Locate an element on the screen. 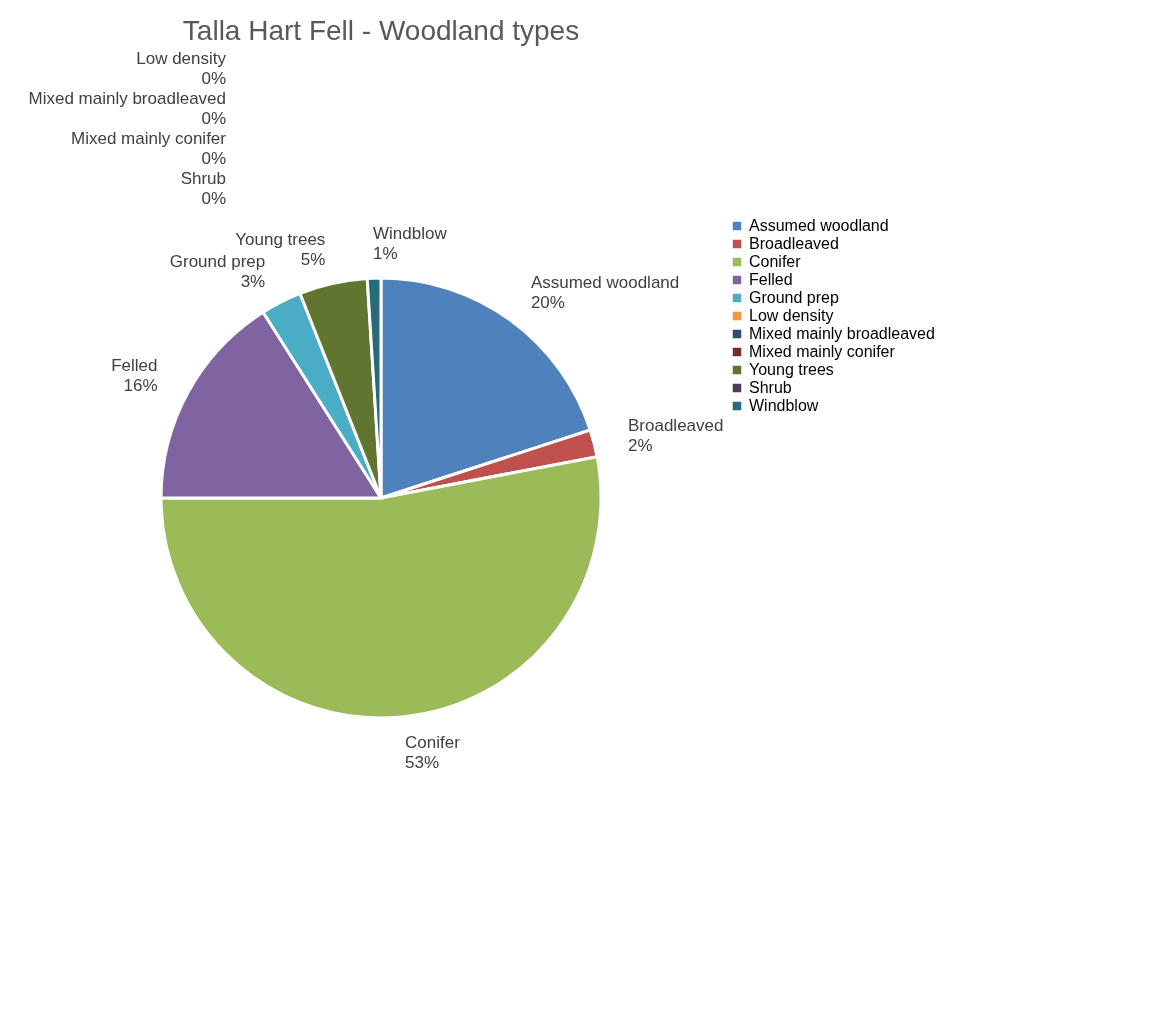 The image size is (1153, 1011). legend-label: Shrub is located at coordinates (770, 387).